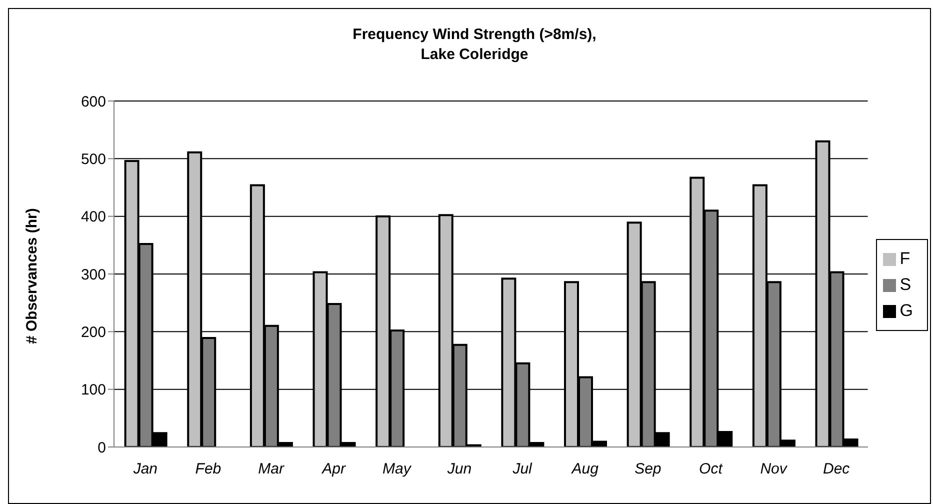 The width and height of the screenshot is (933, 504). I want to click on x-tick-label: Apr, so click(334, 469).